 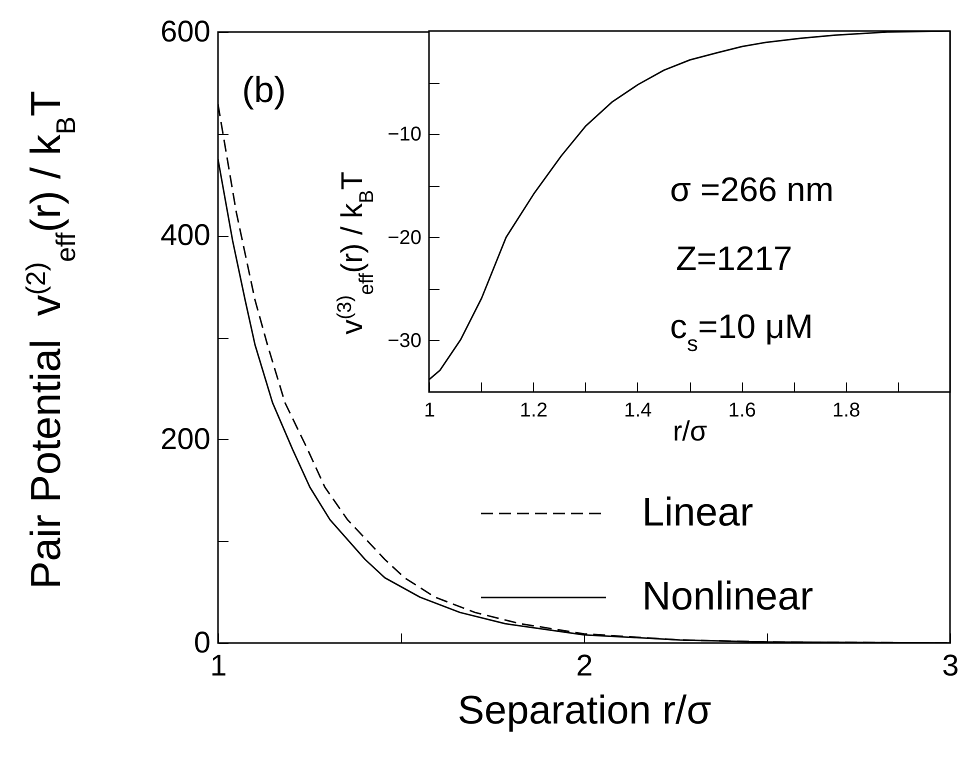 What do you see at coordinates (698, 512) in the screenshot?
I see `legend-label: Linear` at bounding box center [698, 512].